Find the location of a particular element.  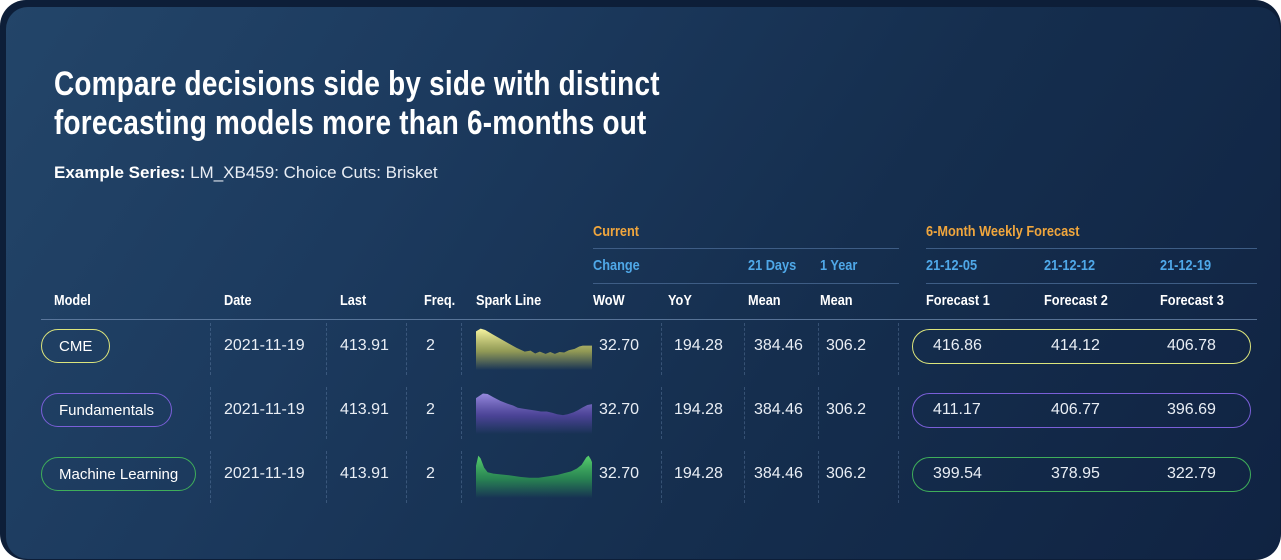

colhead-forecast-3: Forecast 3 is located at coordinates (1192, 300).